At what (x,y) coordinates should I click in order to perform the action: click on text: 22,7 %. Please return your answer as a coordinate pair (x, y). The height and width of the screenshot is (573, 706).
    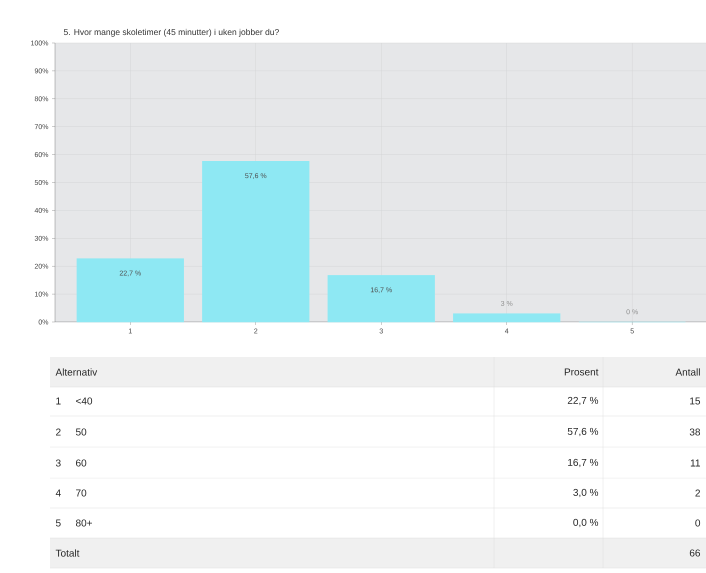
    Looking at the image, I should click on (583, 401).